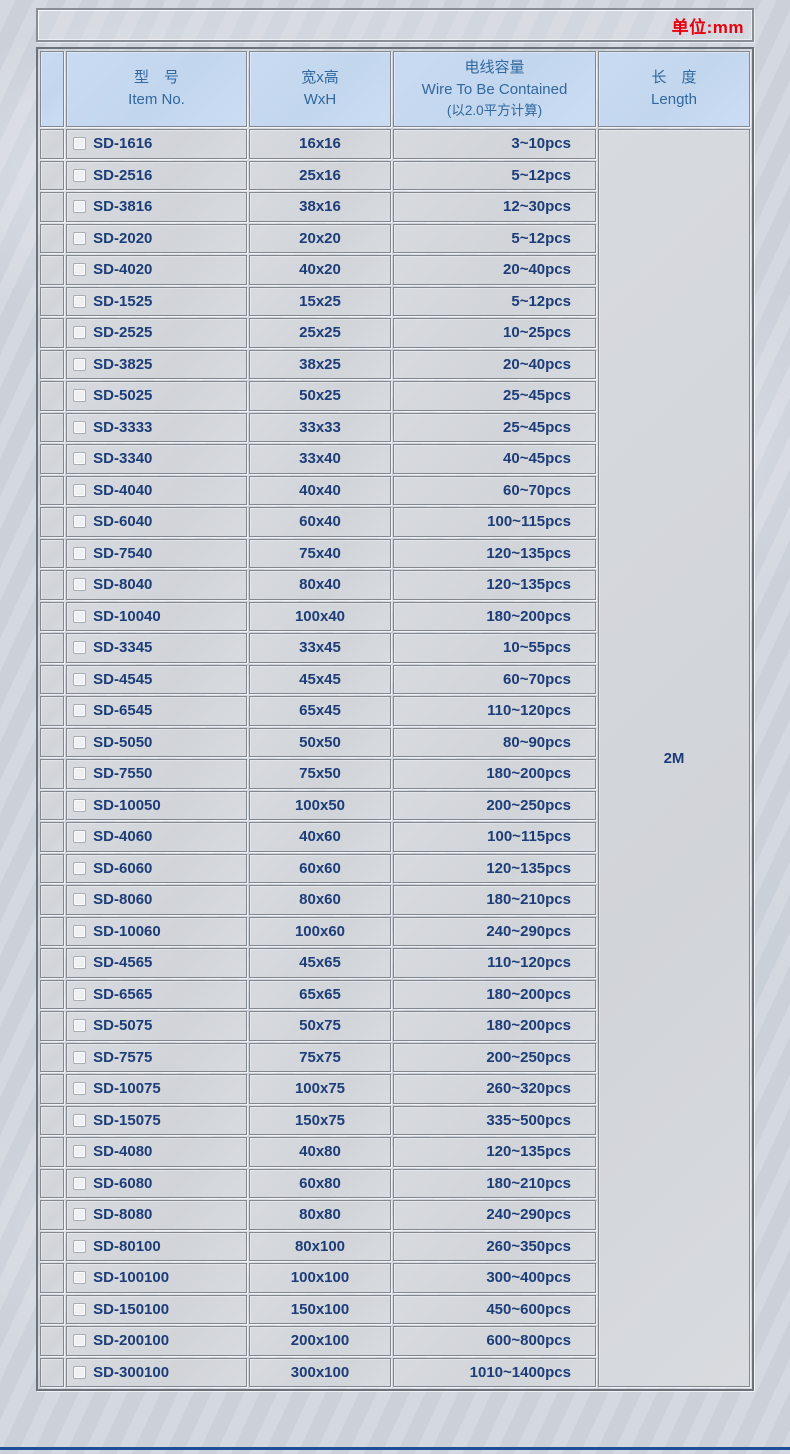 This screenshot has width=790, height=1454. I want to click on item-no-label: SD-10040, so click(127, 616).